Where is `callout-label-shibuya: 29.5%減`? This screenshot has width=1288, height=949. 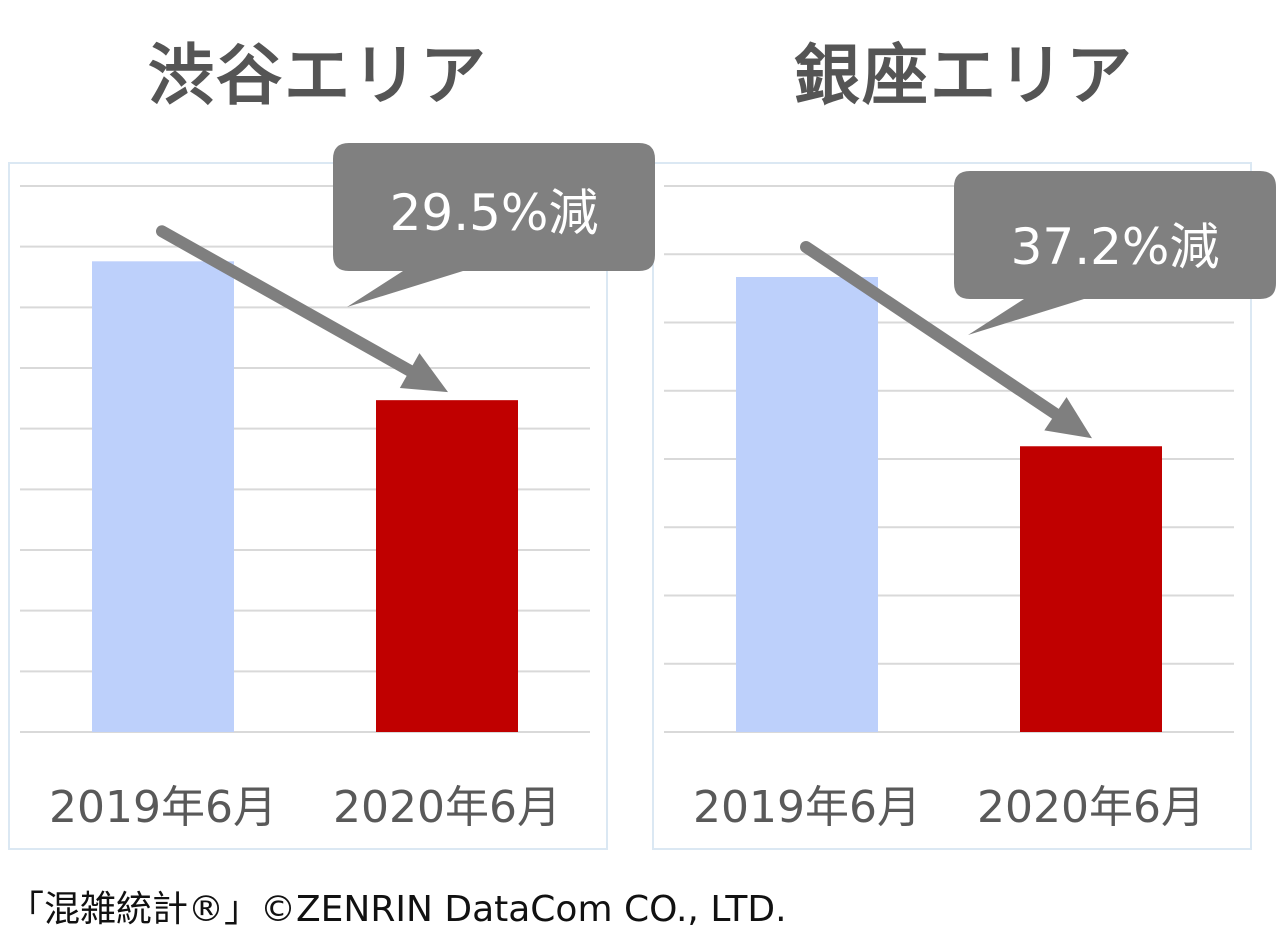 callout-label-shibuya: 29.5%減 is located at coordinates (494, 213).